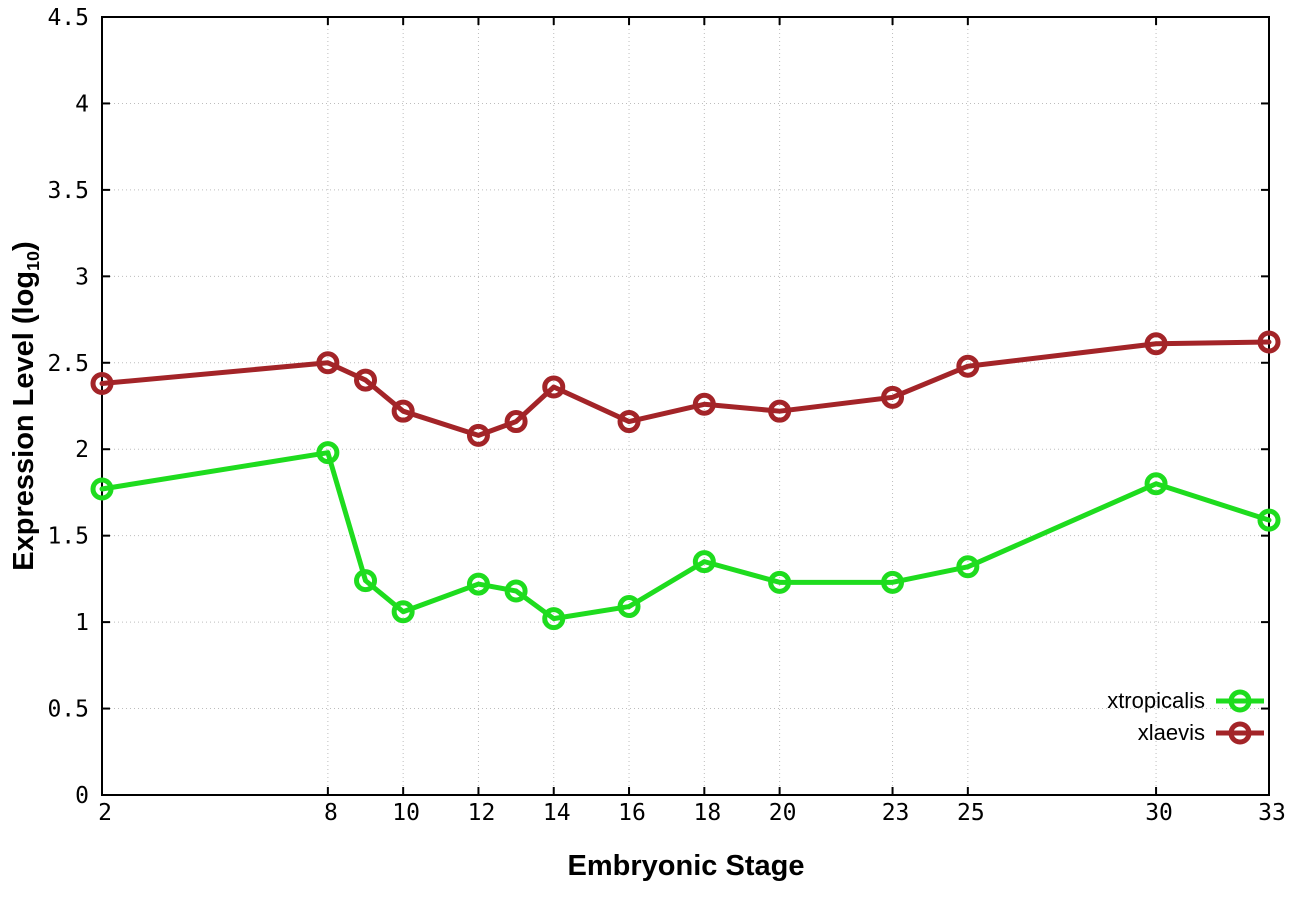  I want to click on legend-marker-xlaevis, so click(1240, 732).